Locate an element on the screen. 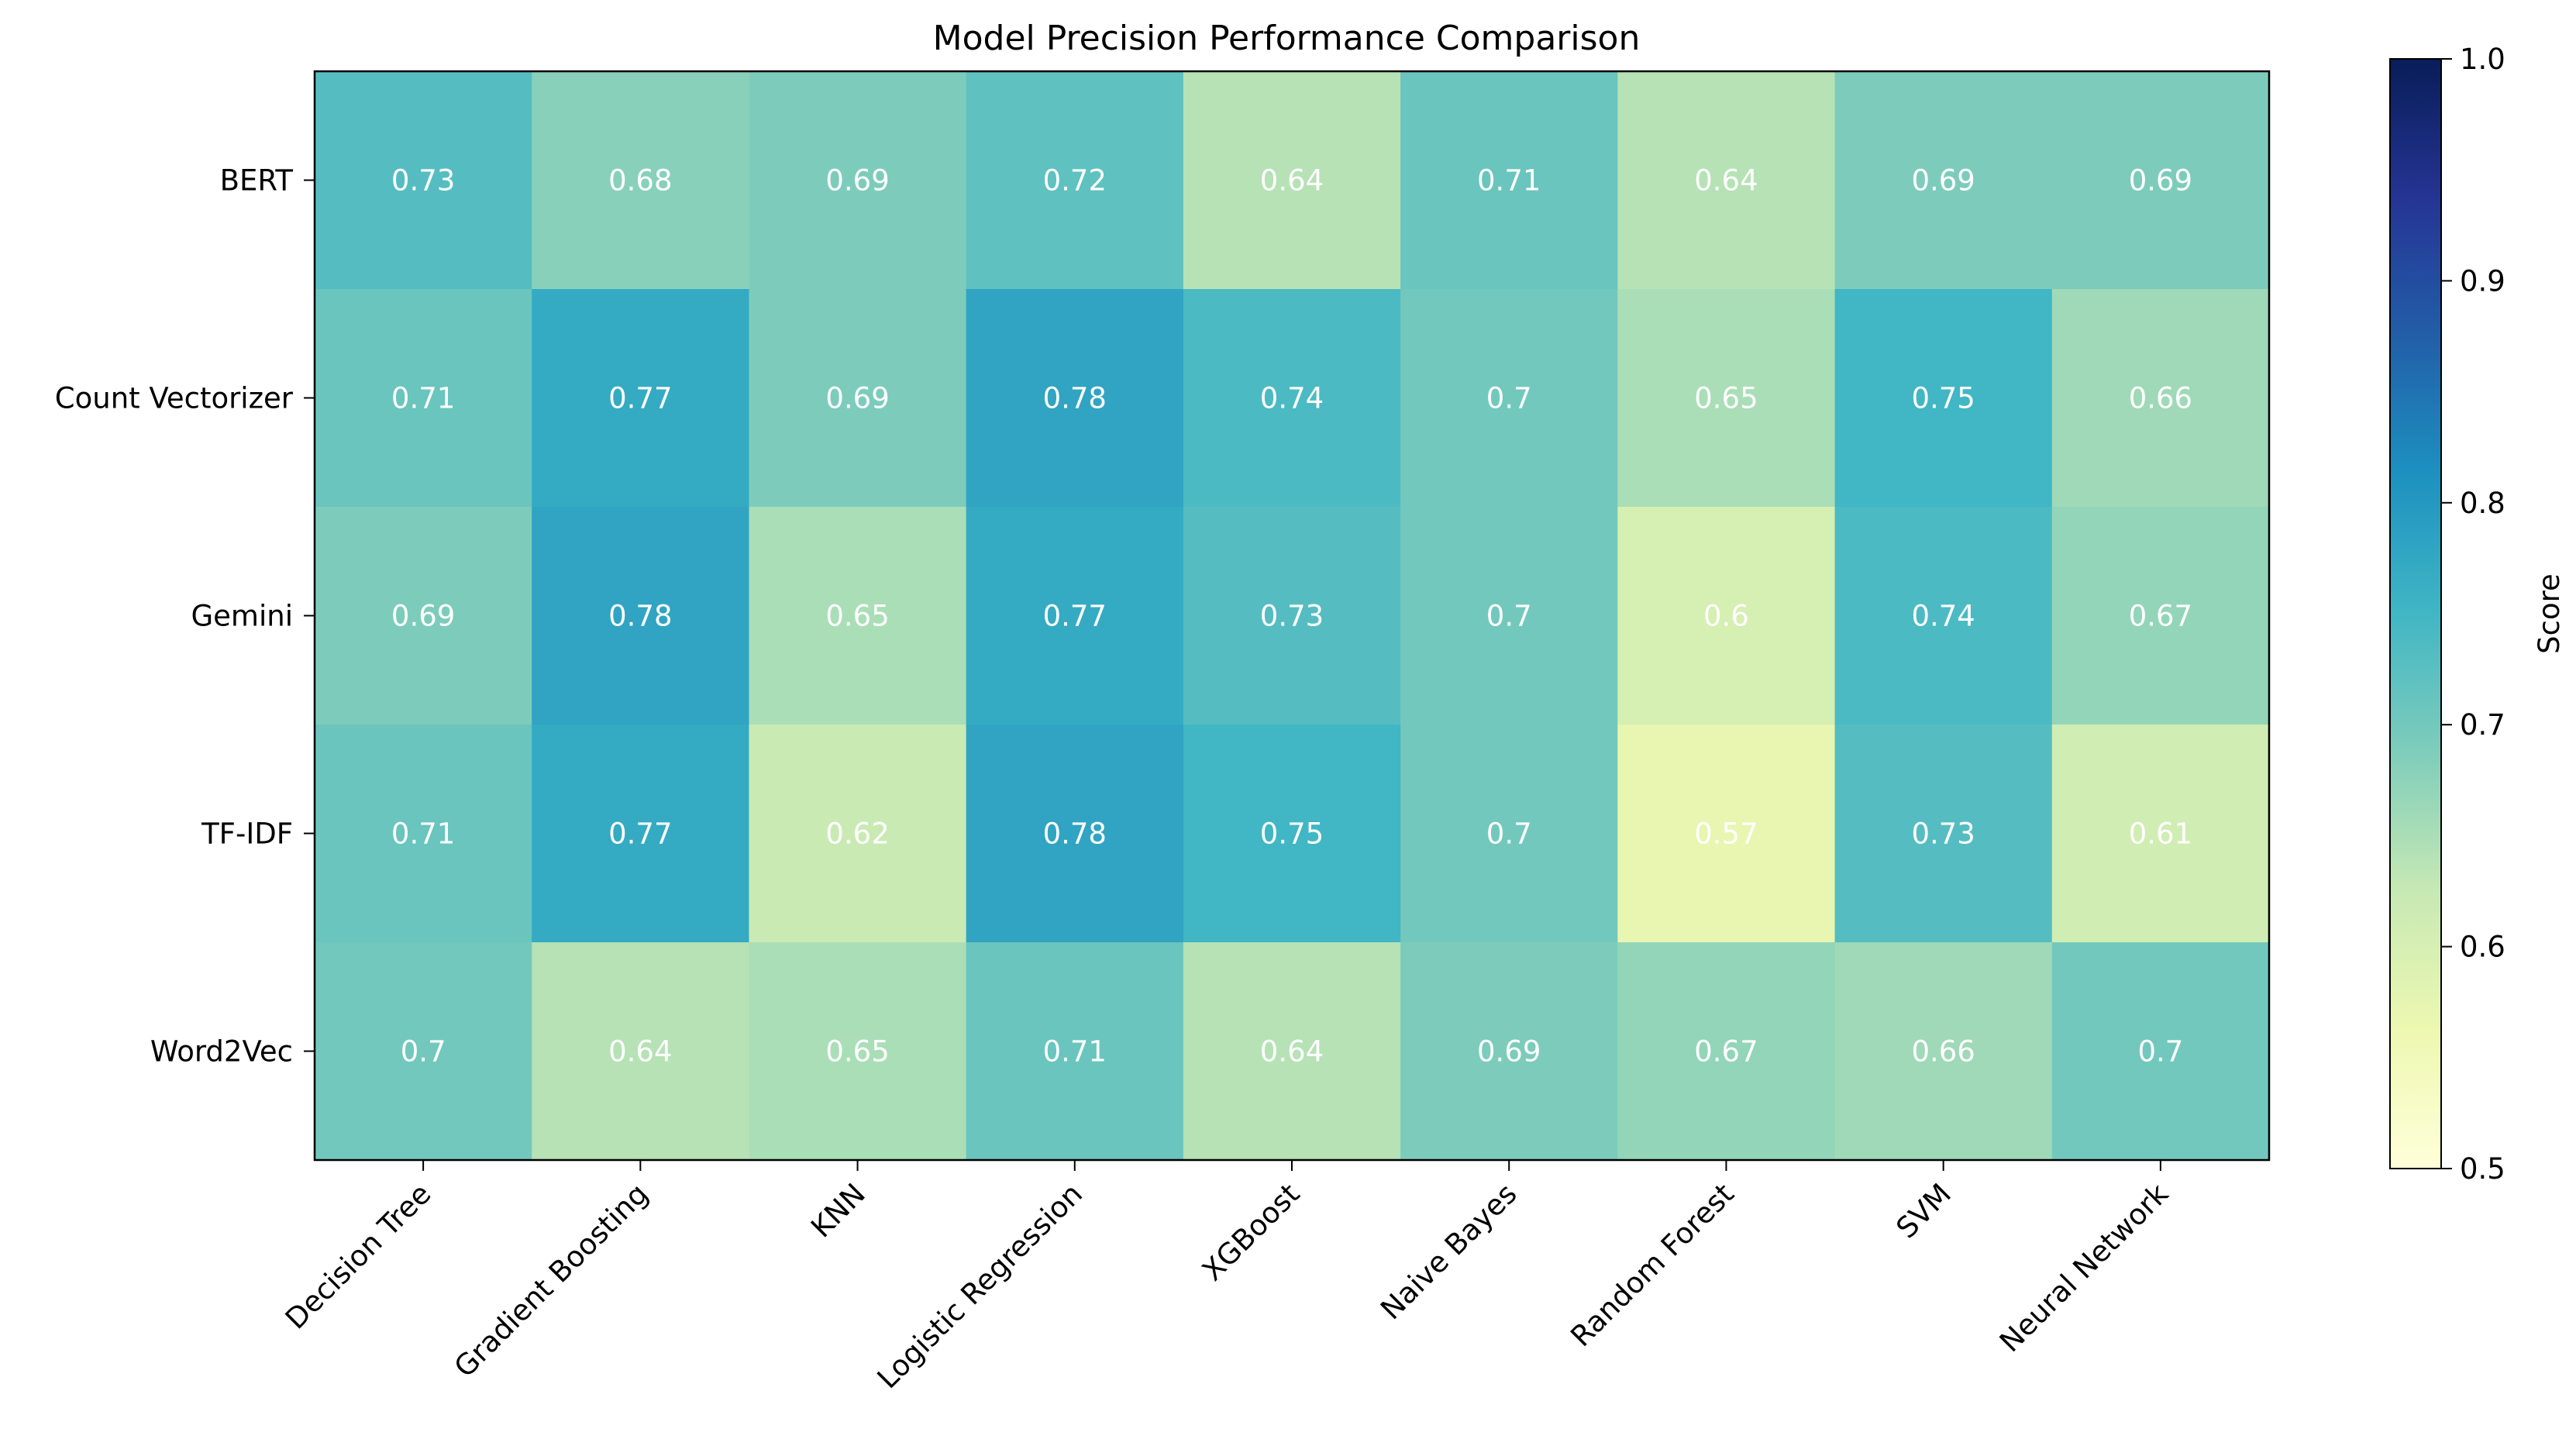 This screenshot has height=1439, width=2576. y-axis-ticks: BERT Count Vectorizer Gemini TF-IDF Word2Vec is located at coordinates (185, 616).